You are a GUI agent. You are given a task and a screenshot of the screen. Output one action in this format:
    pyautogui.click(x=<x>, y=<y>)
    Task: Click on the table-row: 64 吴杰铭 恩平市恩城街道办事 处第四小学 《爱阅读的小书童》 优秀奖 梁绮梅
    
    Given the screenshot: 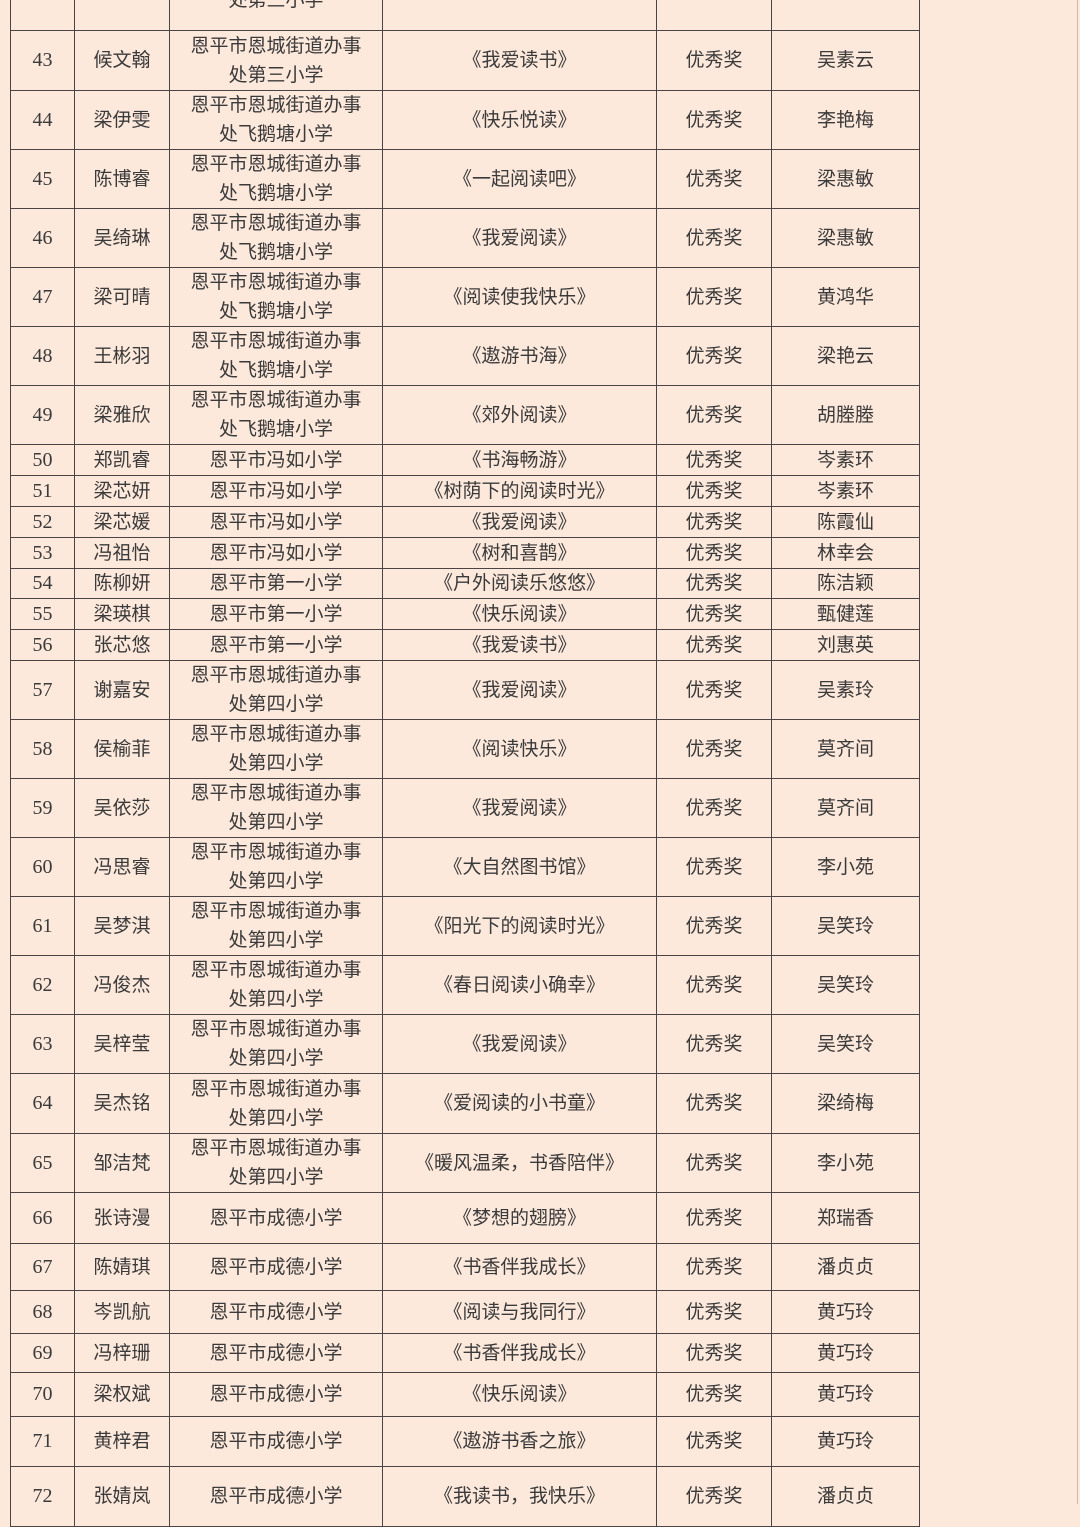 What is the action you would take?
    pyautogui.click(x=465, y=1103)
    